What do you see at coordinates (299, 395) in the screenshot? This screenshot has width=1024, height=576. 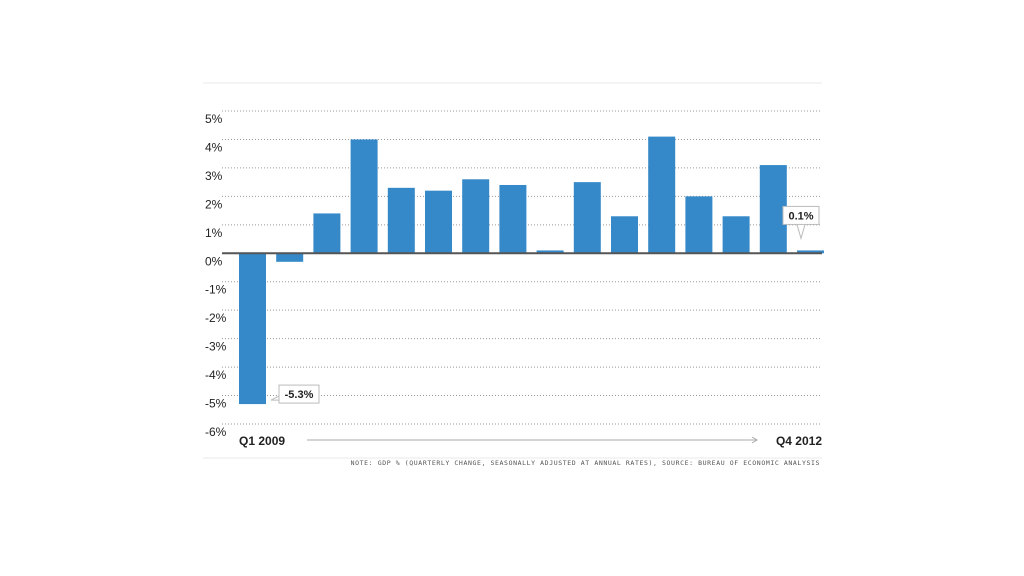 I see `callout-label: -5.3%` at bounding box center [299, 395].